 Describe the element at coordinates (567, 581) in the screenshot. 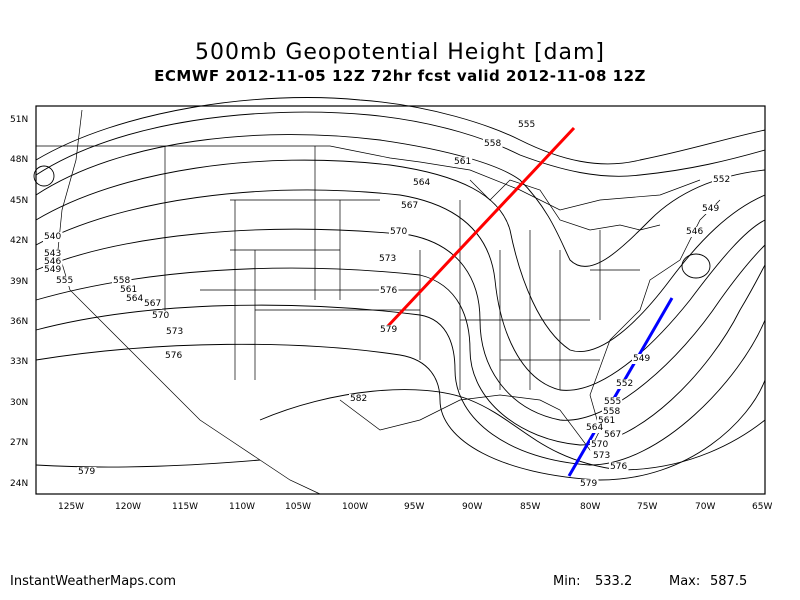

I see `min-label: Min:` at that location.